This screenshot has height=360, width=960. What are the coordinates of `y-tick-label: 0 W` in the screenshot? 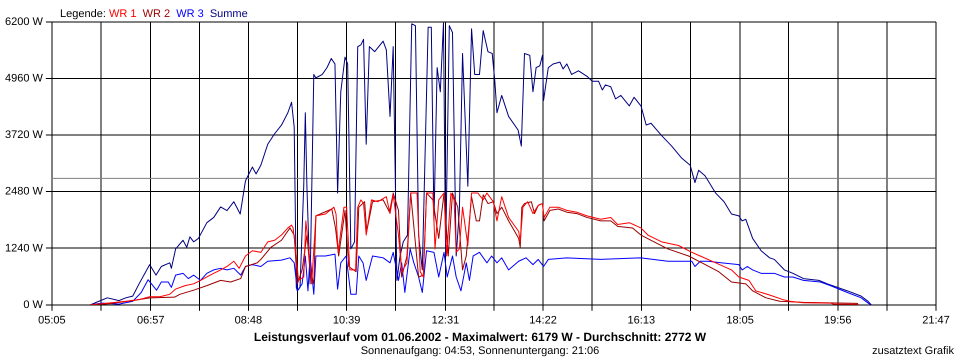 It's located at (33, 304).